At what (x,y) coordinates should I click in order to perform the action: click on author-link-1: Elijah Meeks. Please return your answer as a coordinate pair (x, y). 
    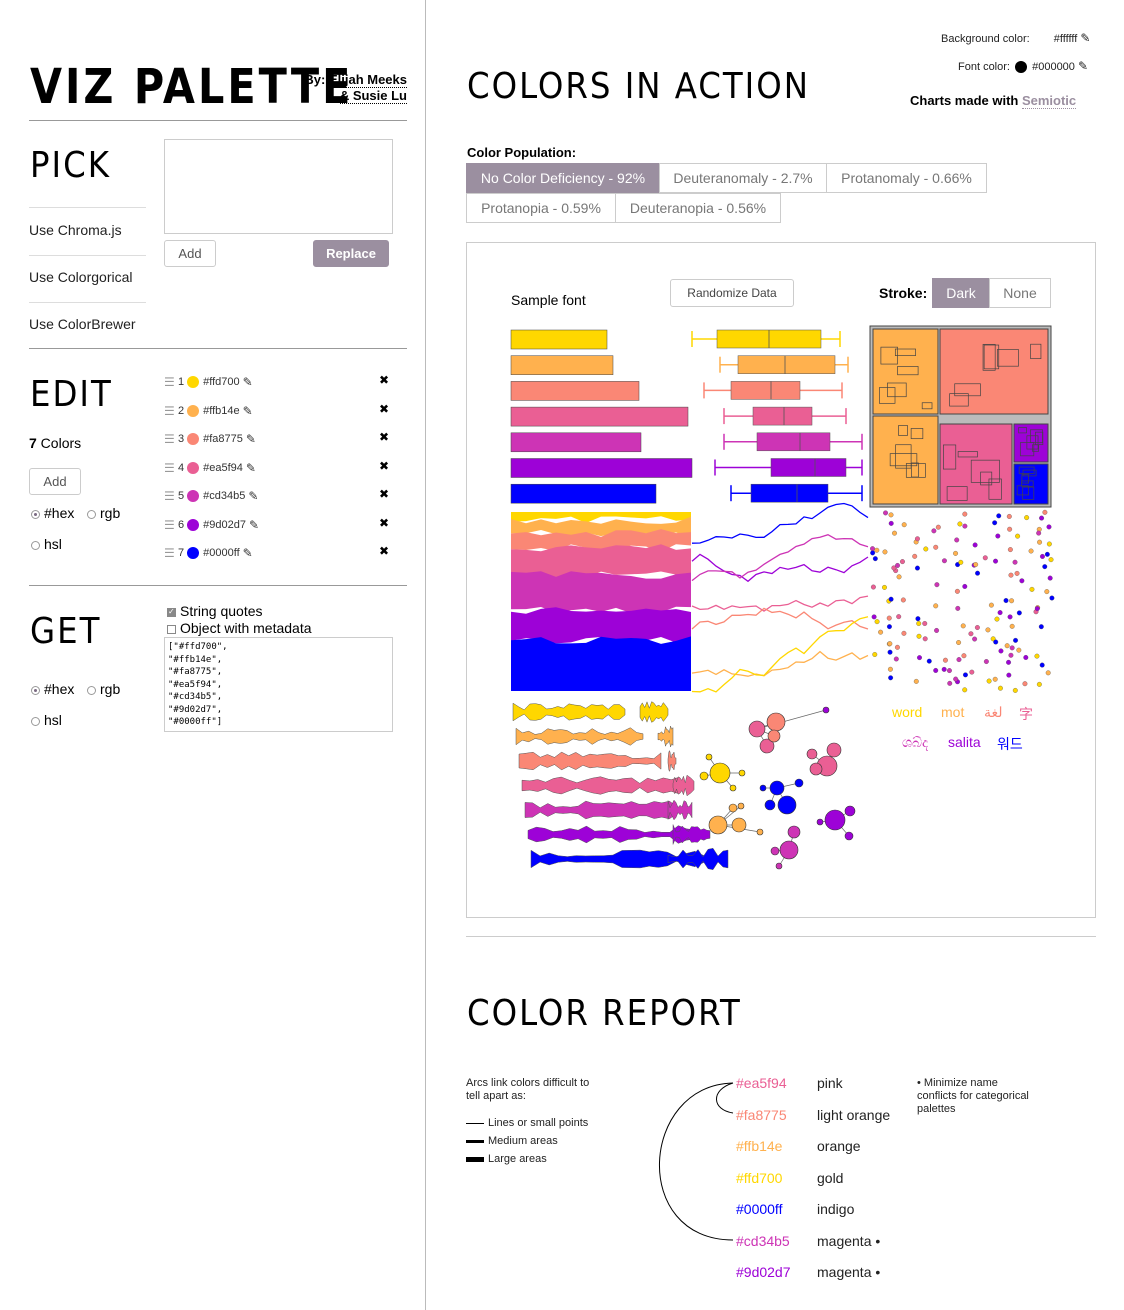
    Looking at the image, I should click on (367, 80).